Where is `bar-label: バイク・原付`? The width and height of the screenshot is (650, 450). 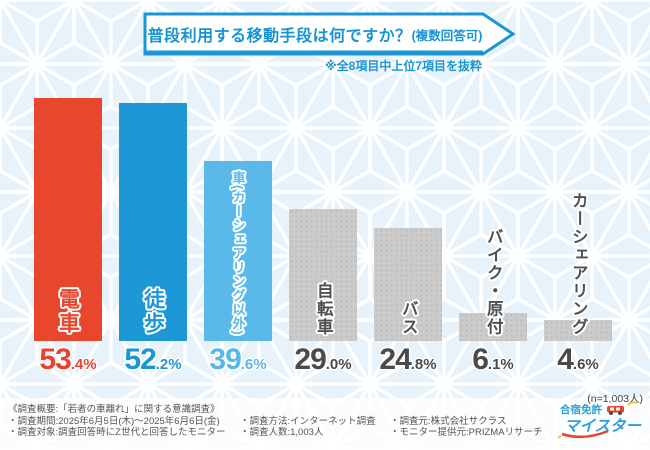 bar-label: バイク・原付 is located at coordinates (493, 282).